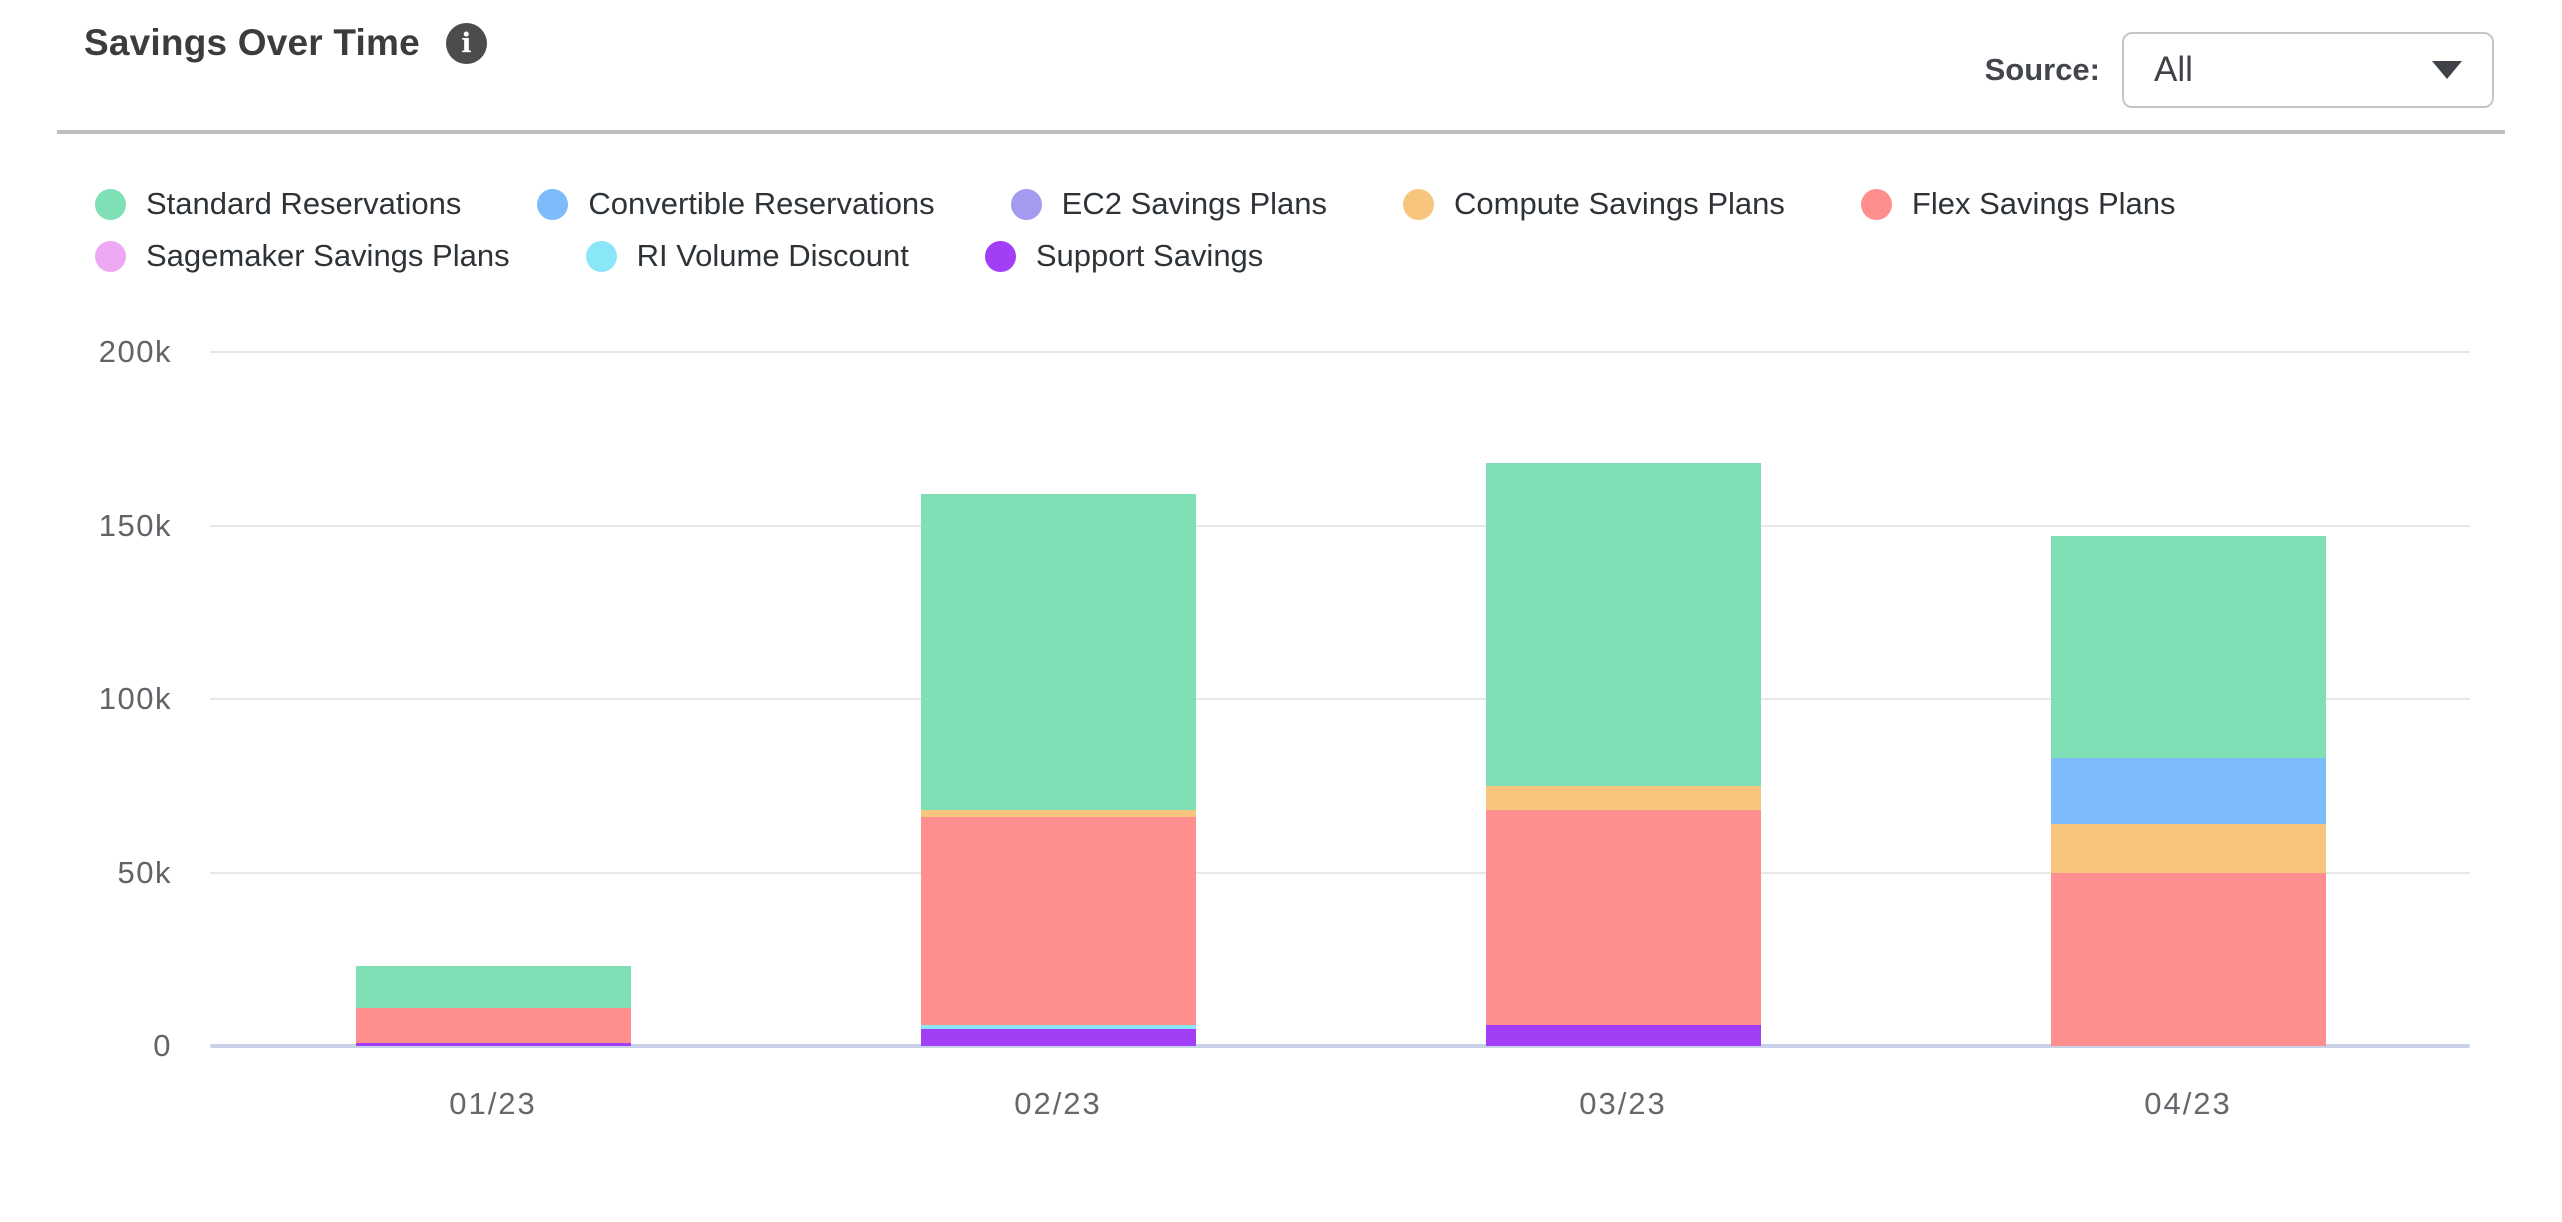 This screenshot has height=1222, width=2562. Describe the element at coordinates (1058, 1103) in the screenshot. I see `x-axis-tick-label: 02/23` at that location.